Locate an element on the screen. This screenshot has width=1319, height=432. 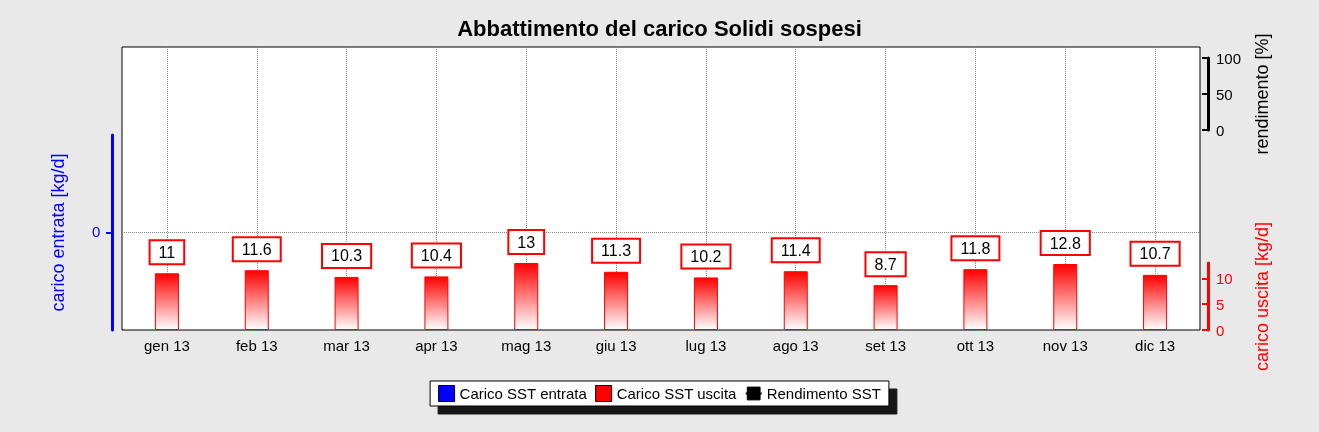
x-tick-label: mar 13 is located at coordinates (346, 345).